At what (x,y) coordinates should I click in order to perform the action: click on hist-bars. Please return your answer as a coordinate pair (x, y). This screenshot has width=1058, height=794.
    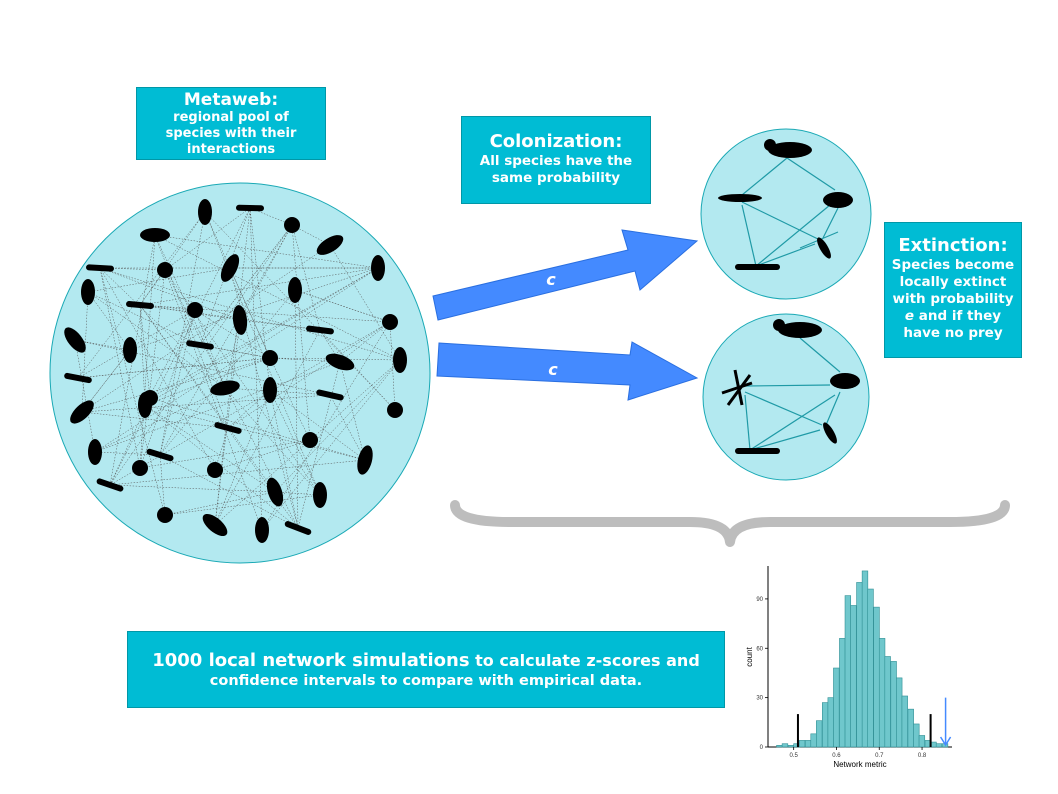
    Looking at the image, I should click on (862, 659).